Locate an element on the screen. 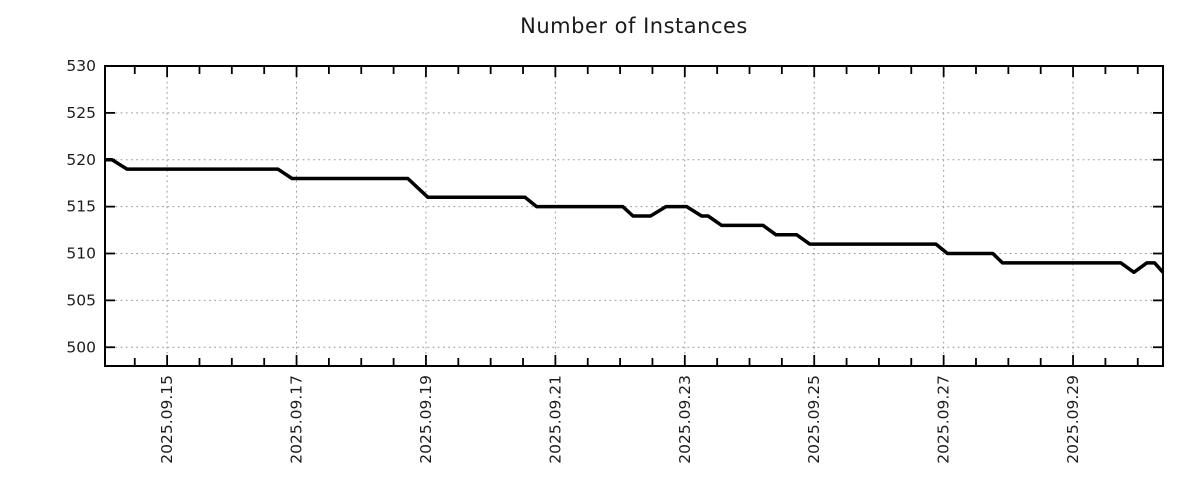  x-tick-label: 2025.09.29 is located at coordinates (1073, 419).